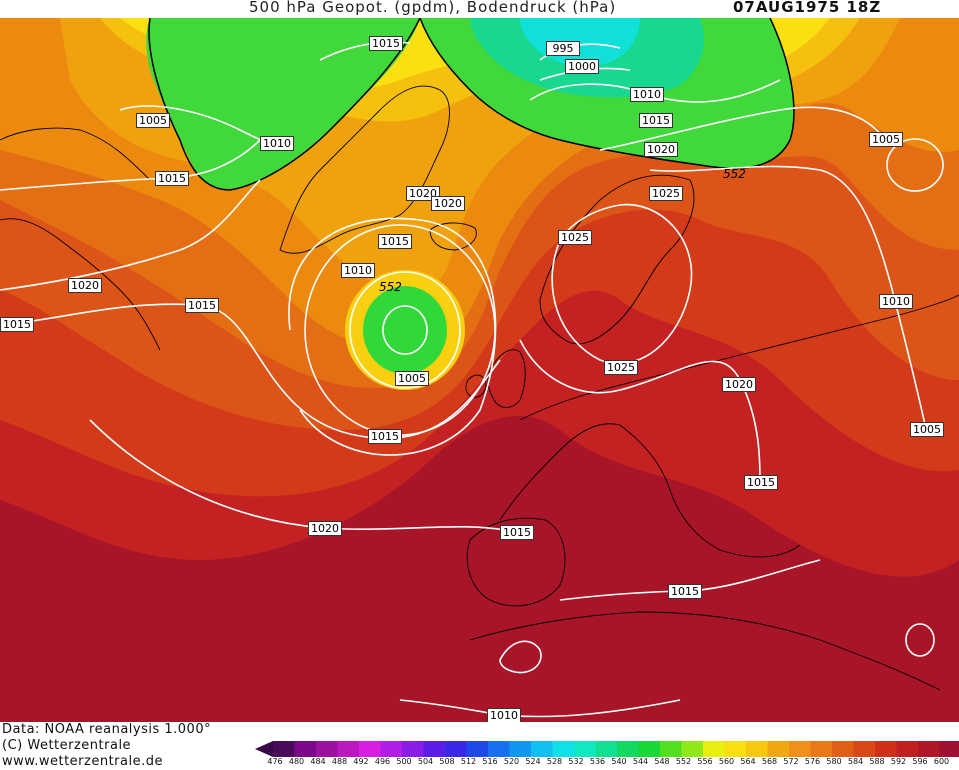 The height and width of the screenshot is (770, 959). What do you see at coordinates (361, 761) in the screenshot?
I see `legend-value-label: 492` at bounding box center [361, 761].